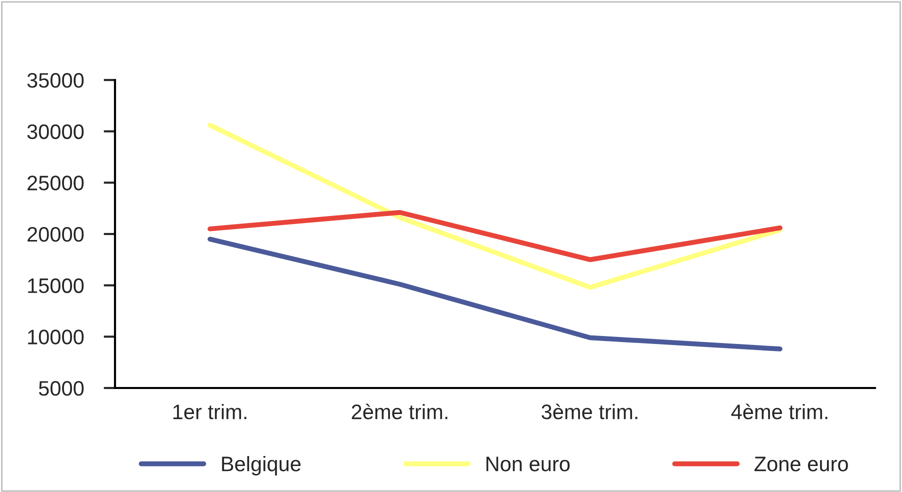 The width and height of the screenshot is (902, 492). Describe the element at coordinates (55, 132) in the screenshot. I see `y-tick-label: 30000` at that location.